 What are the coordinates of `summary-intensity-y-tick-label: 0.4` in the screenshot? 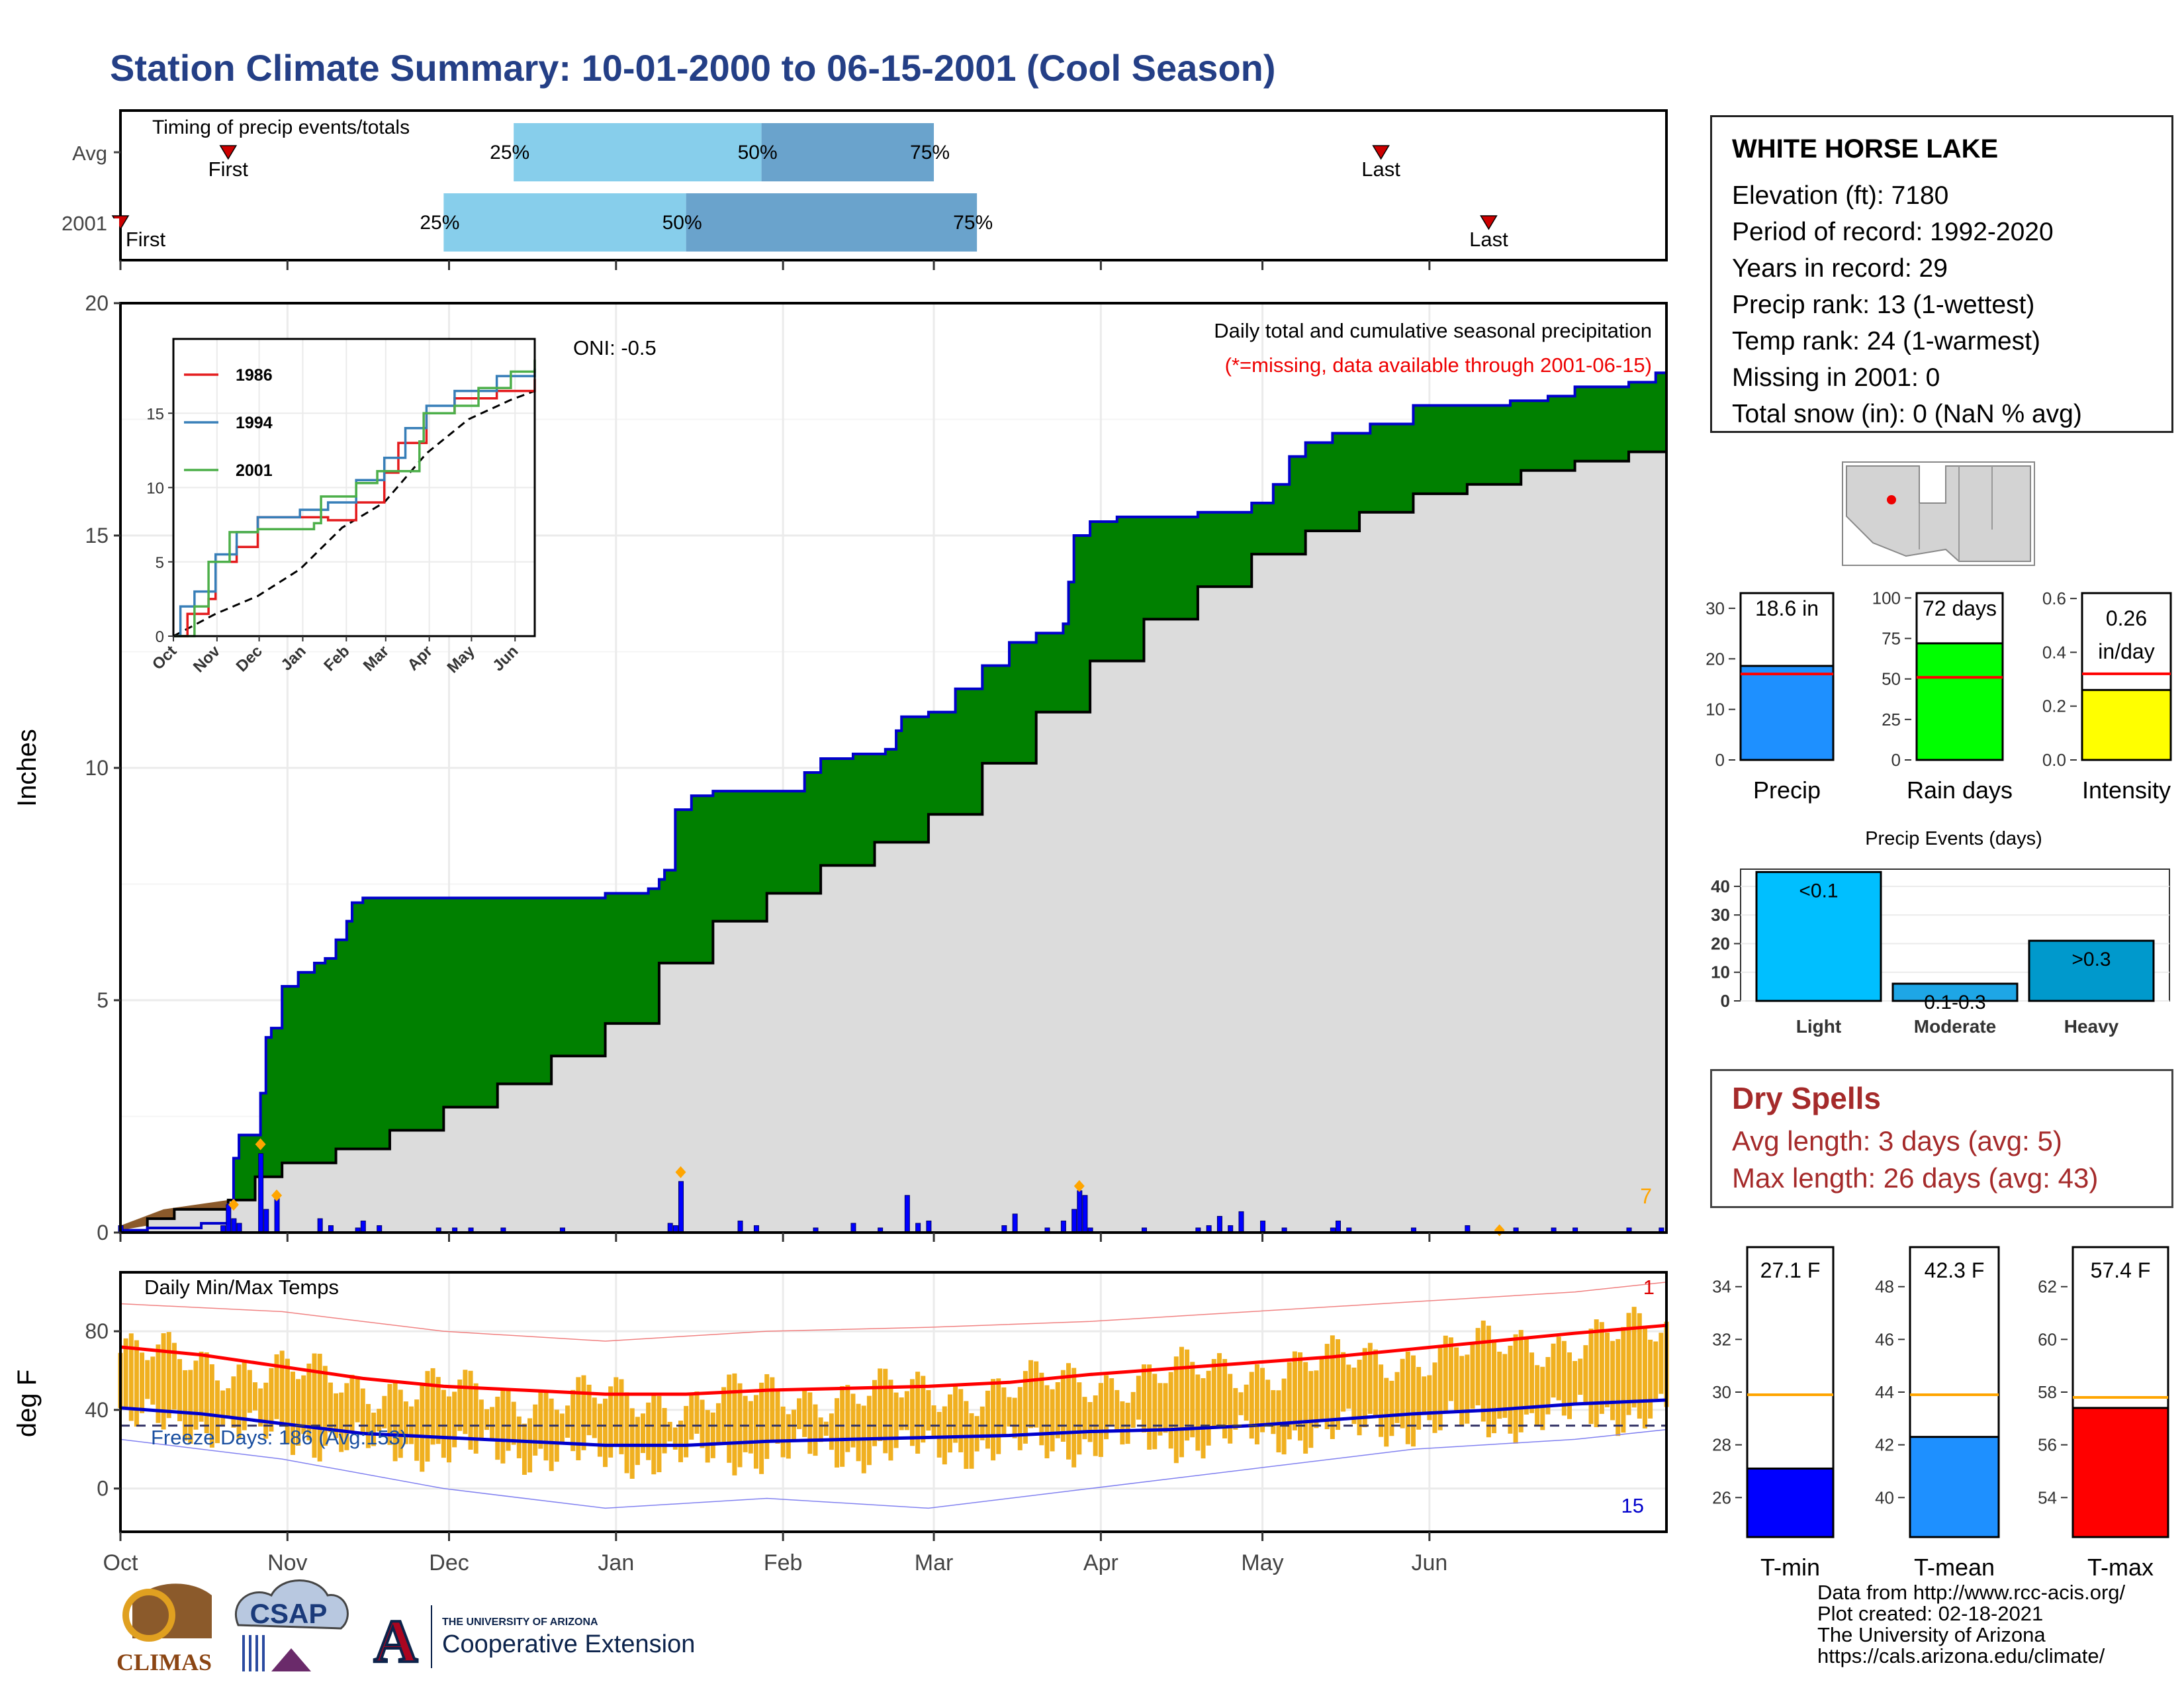 It's located at (2054, 652).